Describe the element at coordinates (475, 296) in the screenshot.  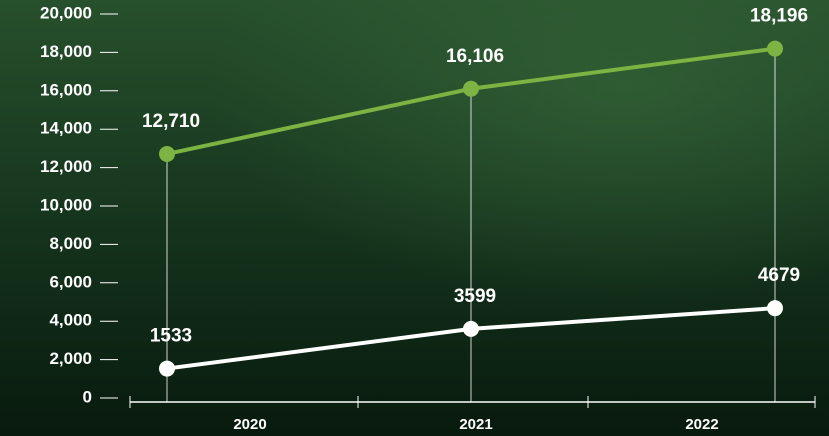
I see `data-label: 3599` at that location.